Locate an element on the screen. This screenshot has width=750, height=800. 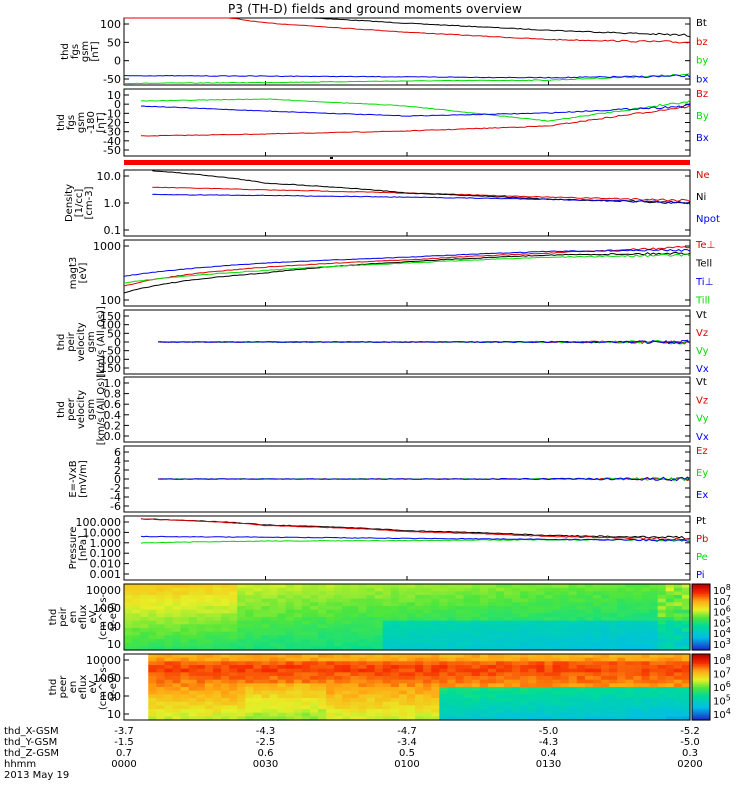
series-line-Ni is located at coordinates (421, 187).